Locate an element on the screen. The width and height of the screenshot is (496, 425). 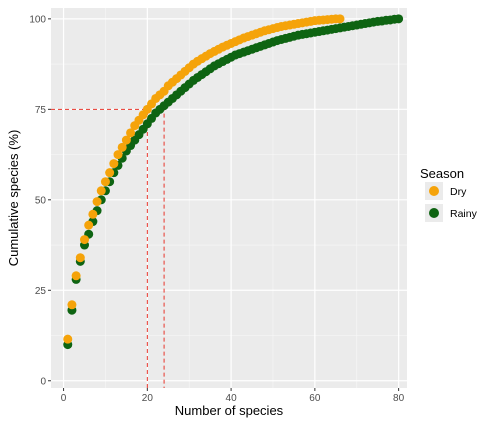
x-axis-ticks: 0 20 40 60 80 is located at coordinates (233, 396).